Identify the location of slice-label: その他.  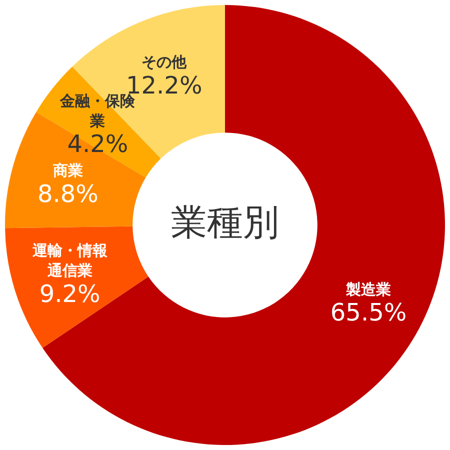
(165, 62).